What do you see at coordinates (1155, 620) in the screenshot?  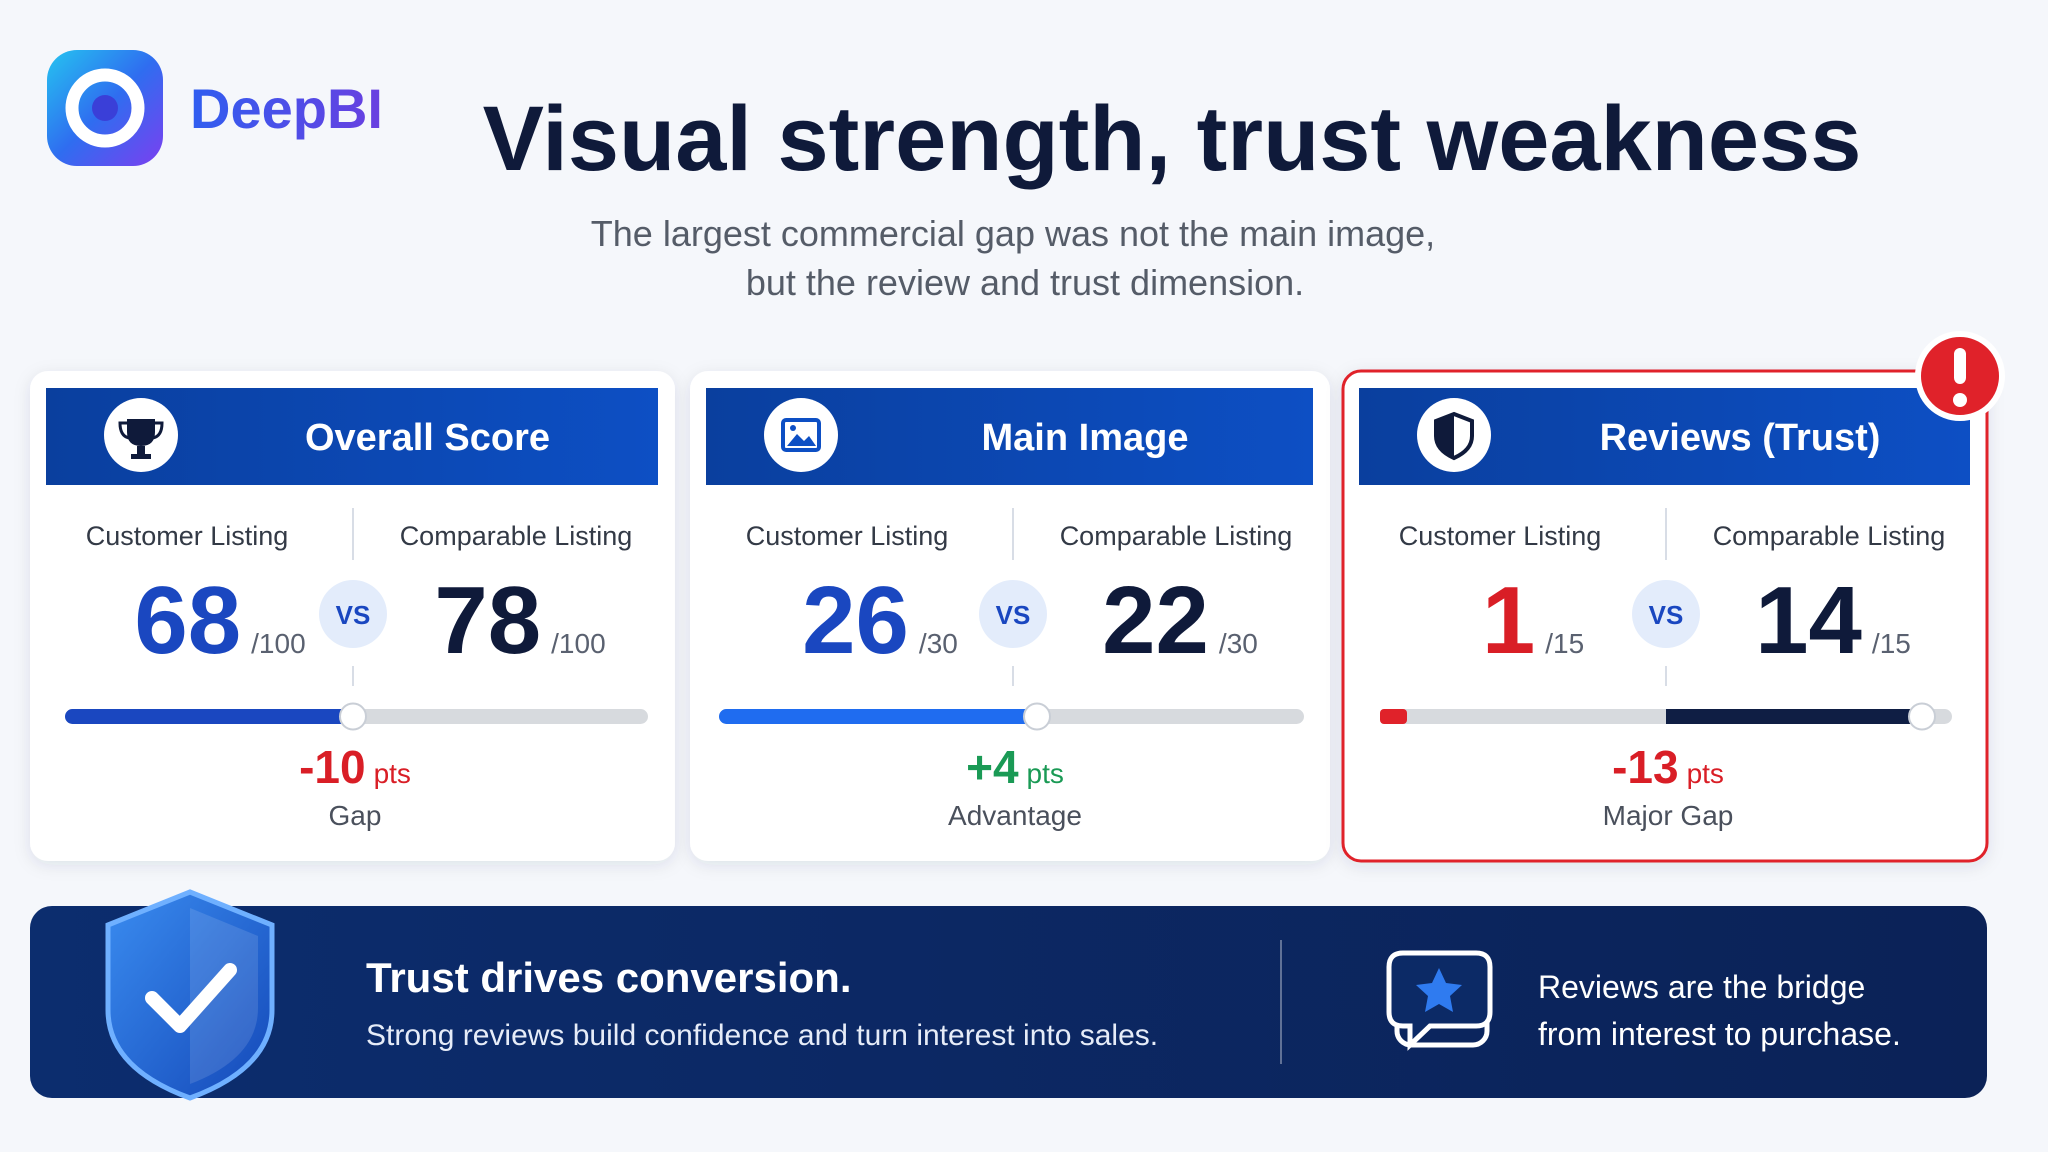 I see `comparable-score-value: 22` at bounding box center [1155, 620].